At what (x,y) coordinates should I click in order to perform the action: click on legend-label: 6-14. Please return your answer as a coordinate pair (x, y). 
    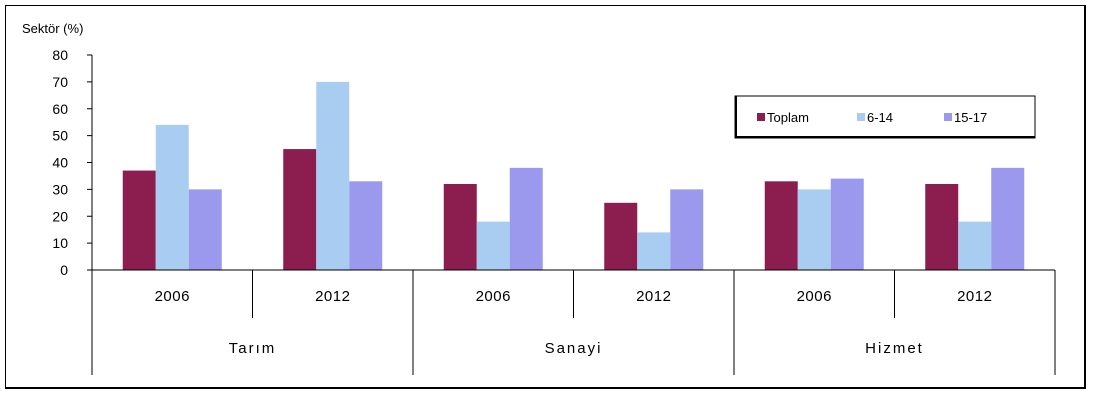
    Looking at the image, I should click on (880, 117).